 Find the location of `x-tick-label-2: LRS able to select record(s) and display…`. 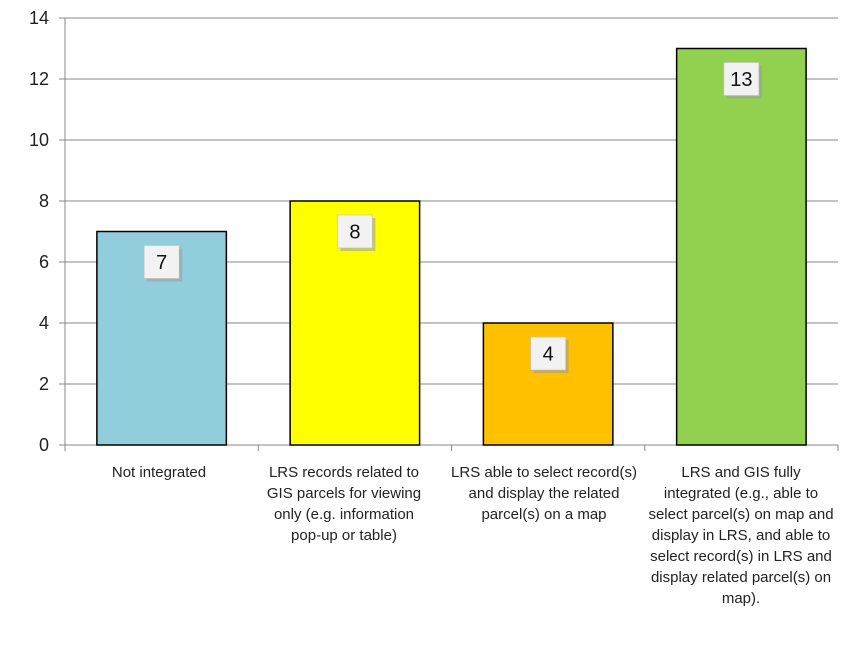

x-tick-label-2: LRS able to select record(s) and display… is located at coordinates (544, 493).